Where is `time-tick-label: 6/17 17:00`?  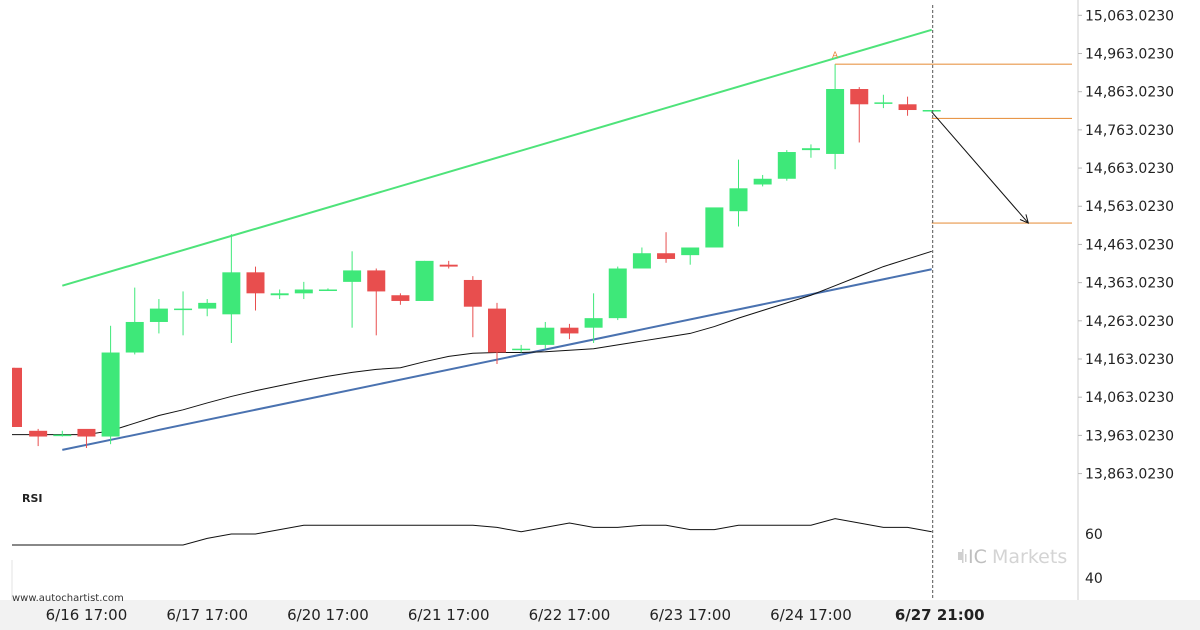 time-tick-label: 6/17 17:00 is located at coordinates (207, 615).